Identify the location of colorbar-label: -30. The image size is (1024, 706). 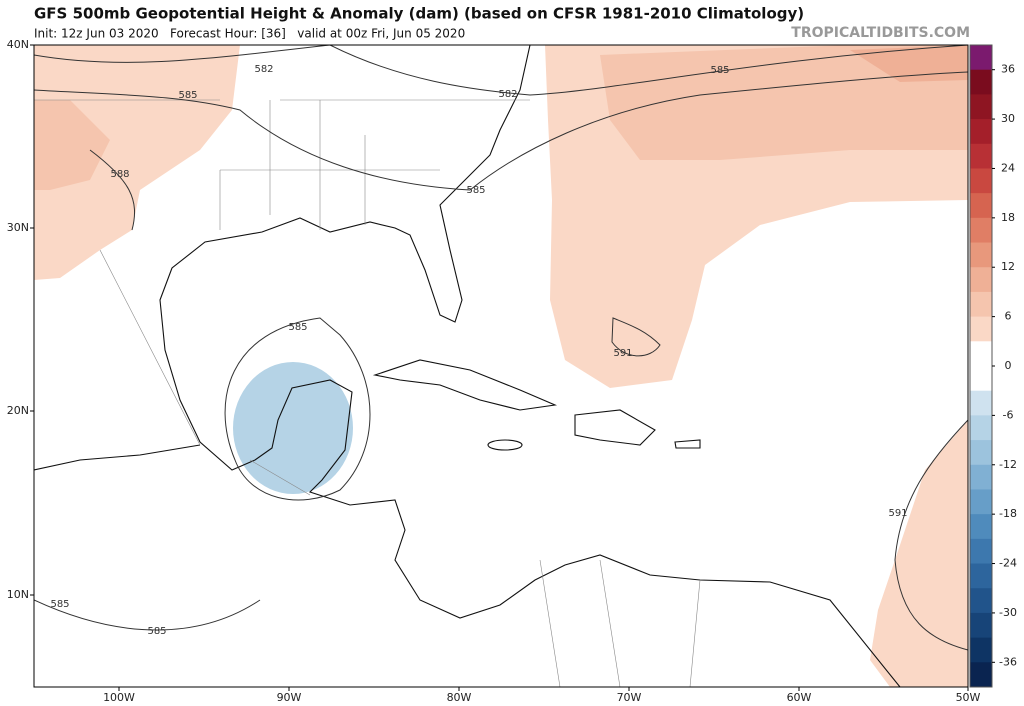
(1008, 612).